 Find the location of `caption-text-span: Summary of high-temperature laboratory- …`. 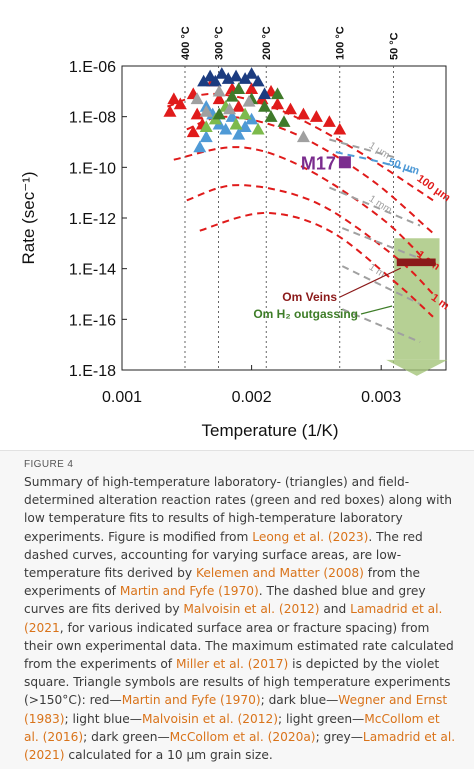

caption-text-span: Summary of high-temperature laboratory- … is located at coordinates (238, 509).